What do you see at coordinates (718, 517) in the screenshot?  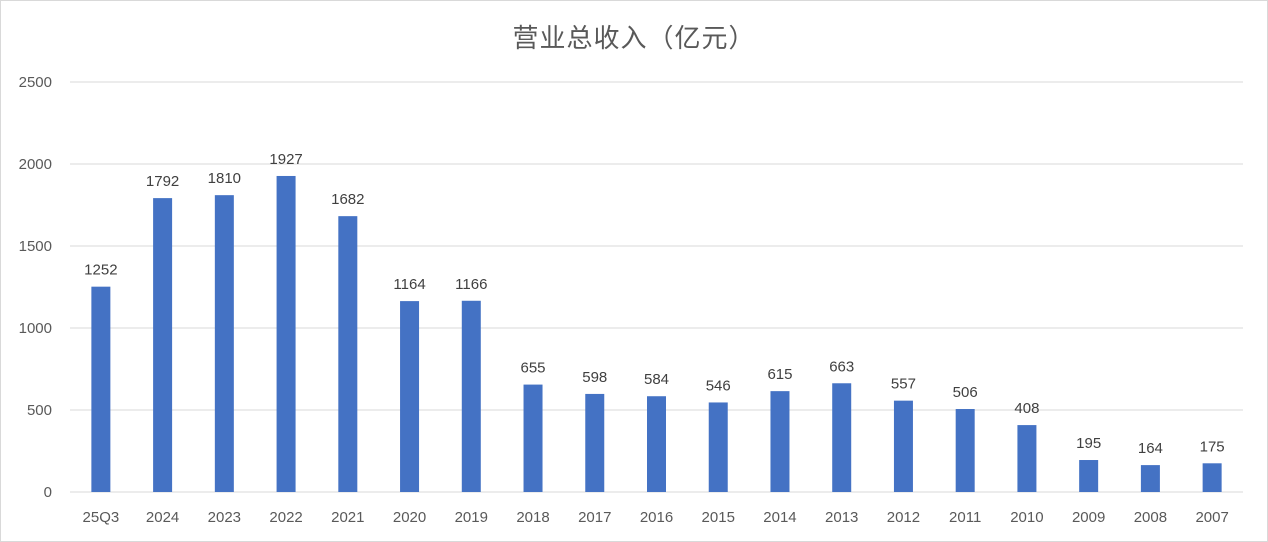 I see `x-tick-label: 2015` at bounding box center [718, 517].